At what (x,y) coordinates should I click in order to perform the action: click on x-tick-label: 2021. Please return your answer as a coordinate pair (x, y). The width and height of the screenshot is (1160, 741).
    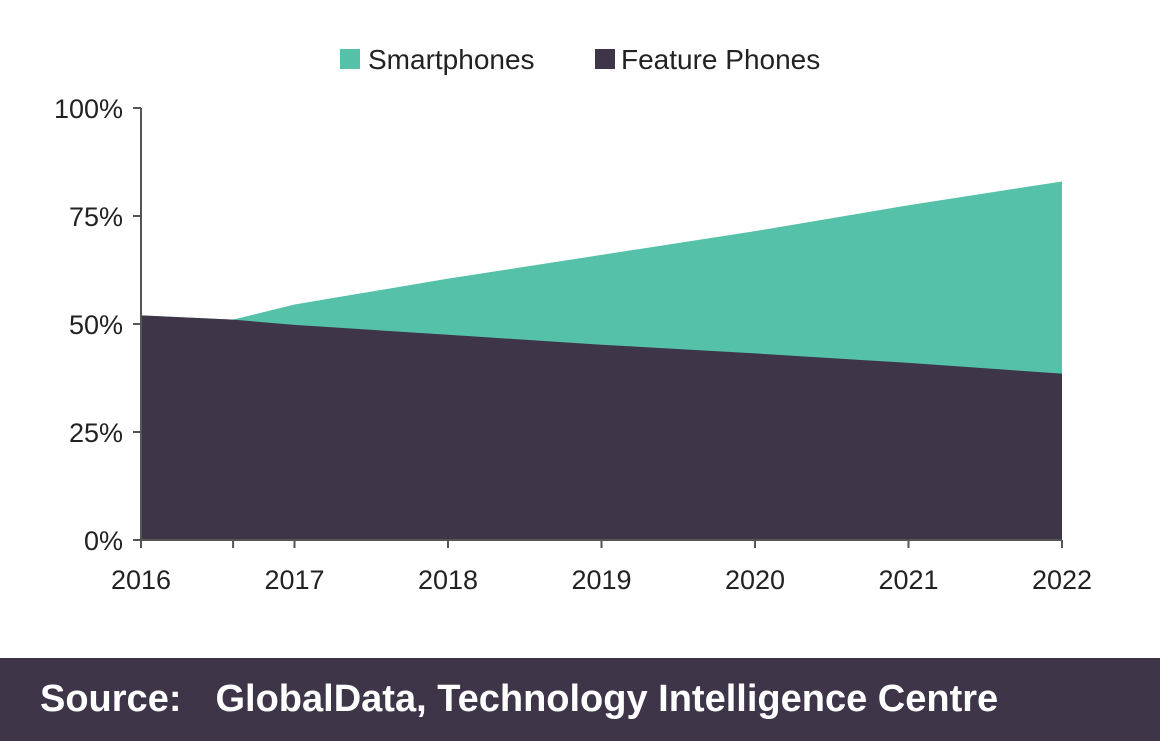
    Looking at the image, I should click on (908, 580).